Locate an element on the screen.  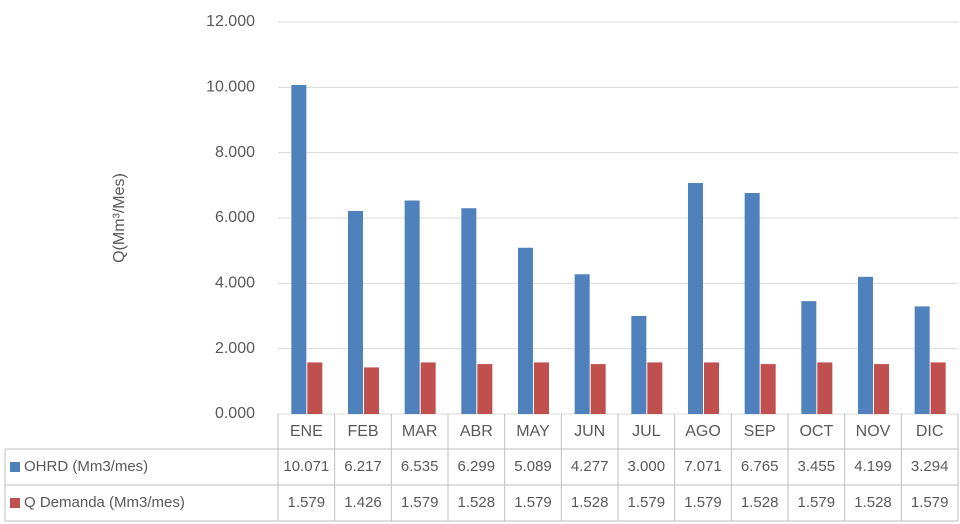
x-tick-label: FEB is located at coordinates (362, 431).